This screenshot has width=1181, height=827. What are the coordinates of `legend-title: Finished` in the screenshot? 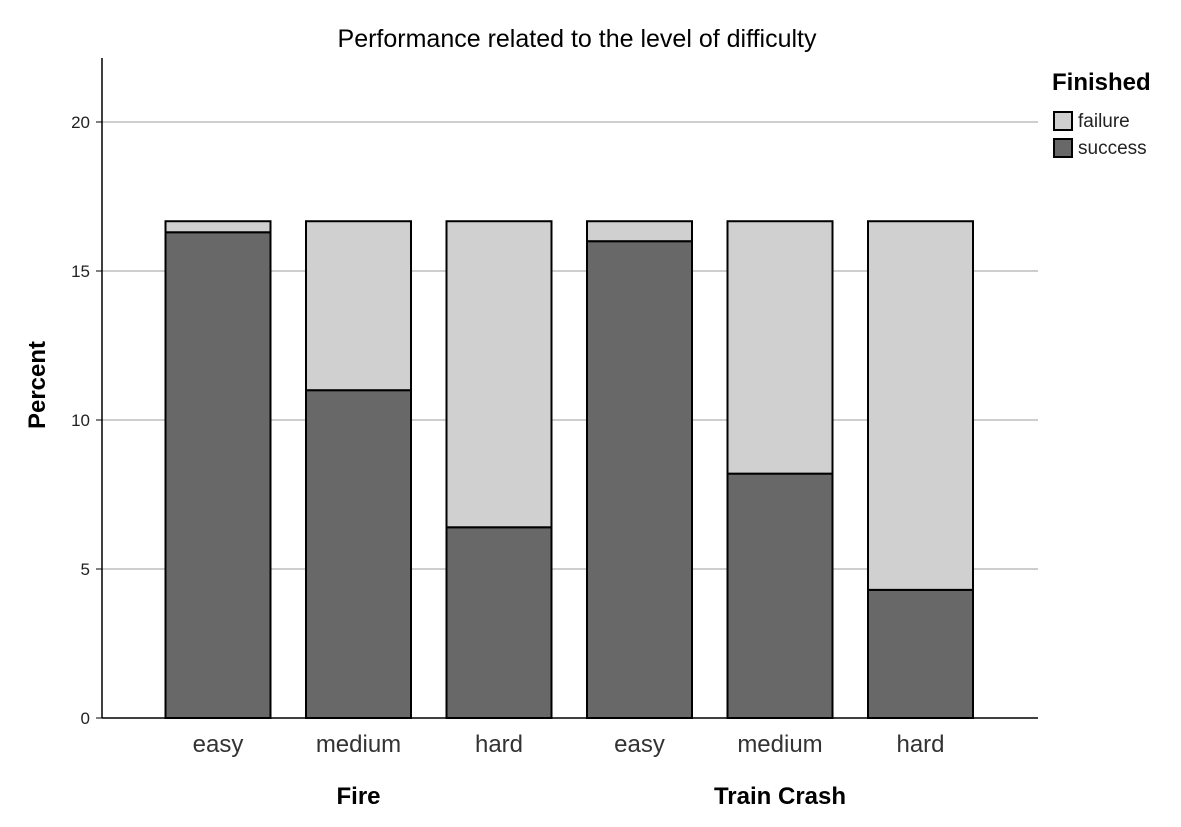 It's located at (1101, 82).